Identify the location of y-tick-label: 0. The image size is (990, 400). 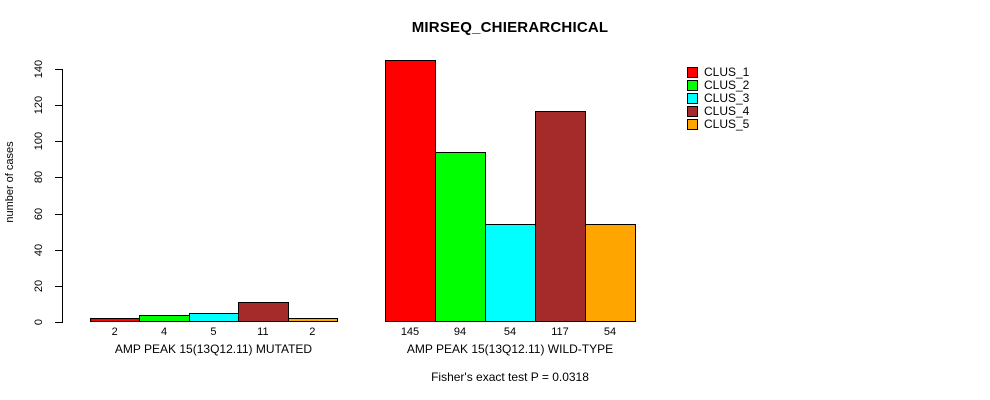
(39, 322).